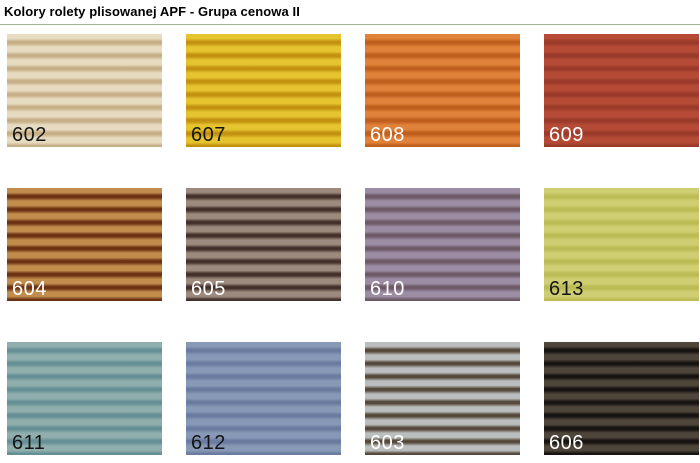  What do you see at coordinates (29, 289) in the screenshot?
I see `swatch-code-label: 604` at bounding box center [29, 289].